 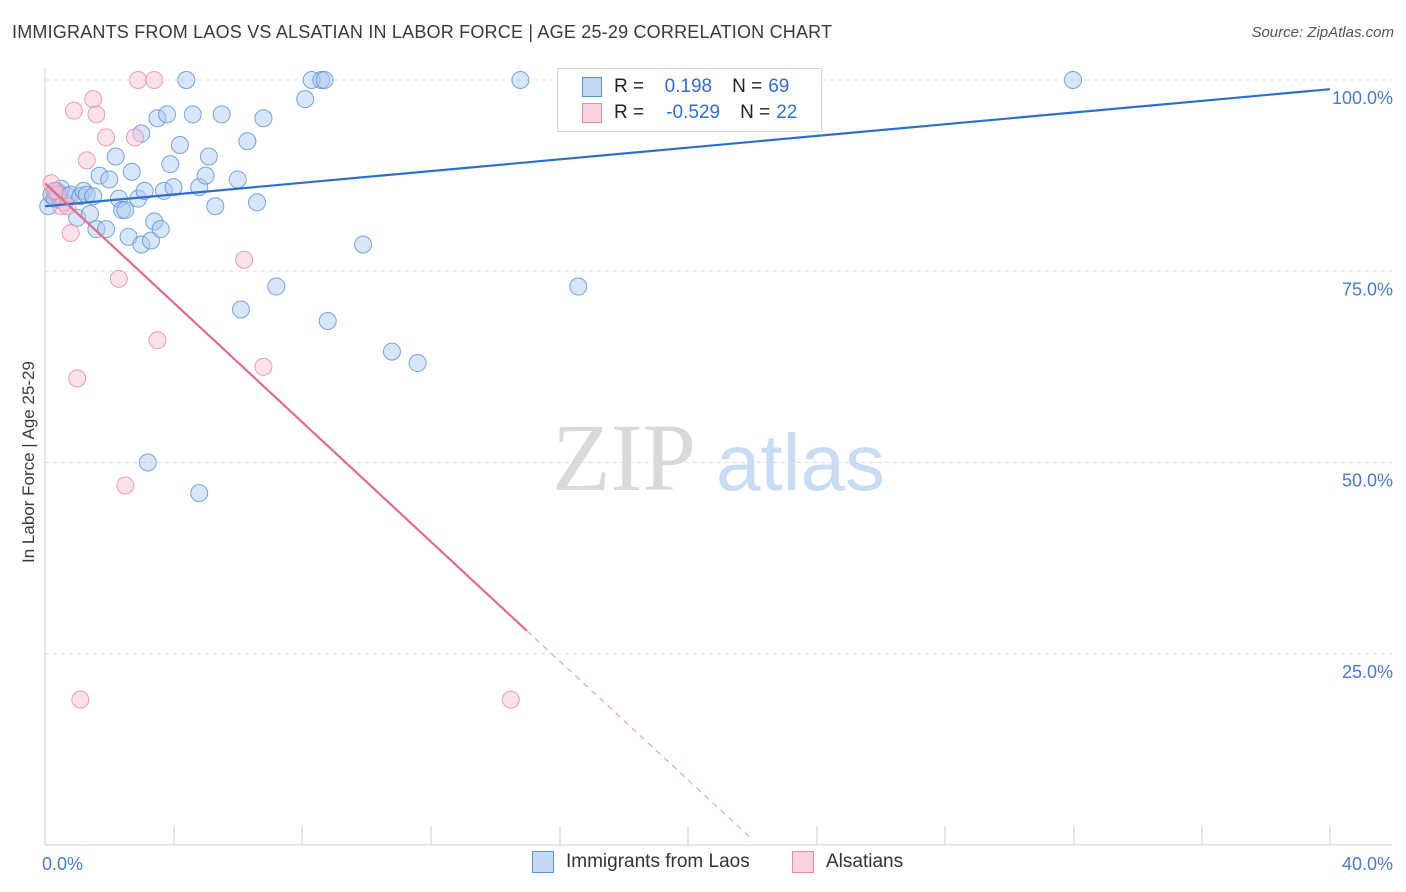 I want to click on trend-line-laos, so click(x=687, y=148).